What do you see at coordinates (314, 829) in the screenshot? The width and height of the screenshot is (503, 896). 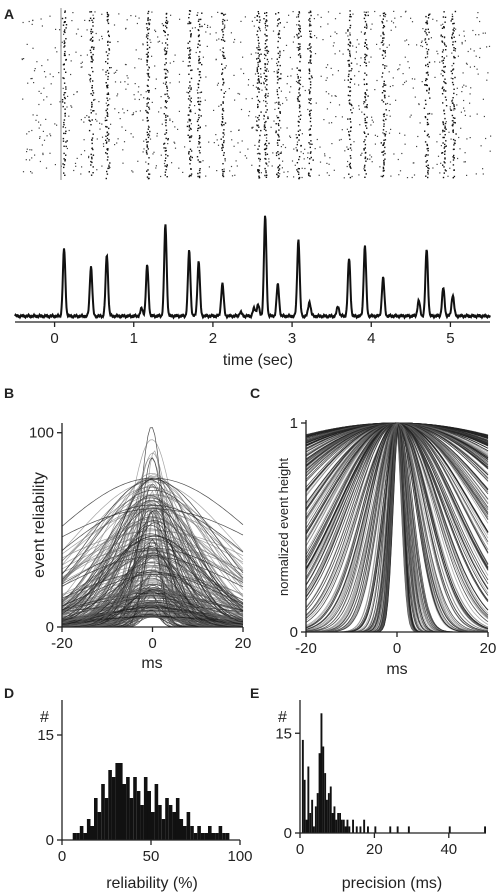 I see `axis-e-bar` at bounding box center [314, 829].